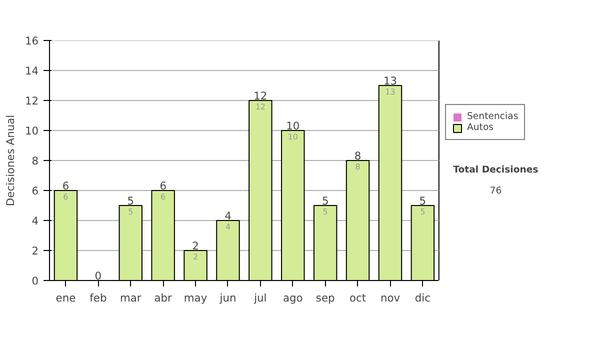 Image resolution: width=600 pixels, height=340 pixels. What do you see at coordinates (496, 191) in the screenshot?
I see `text: 76` at bounding box center [496, 191].